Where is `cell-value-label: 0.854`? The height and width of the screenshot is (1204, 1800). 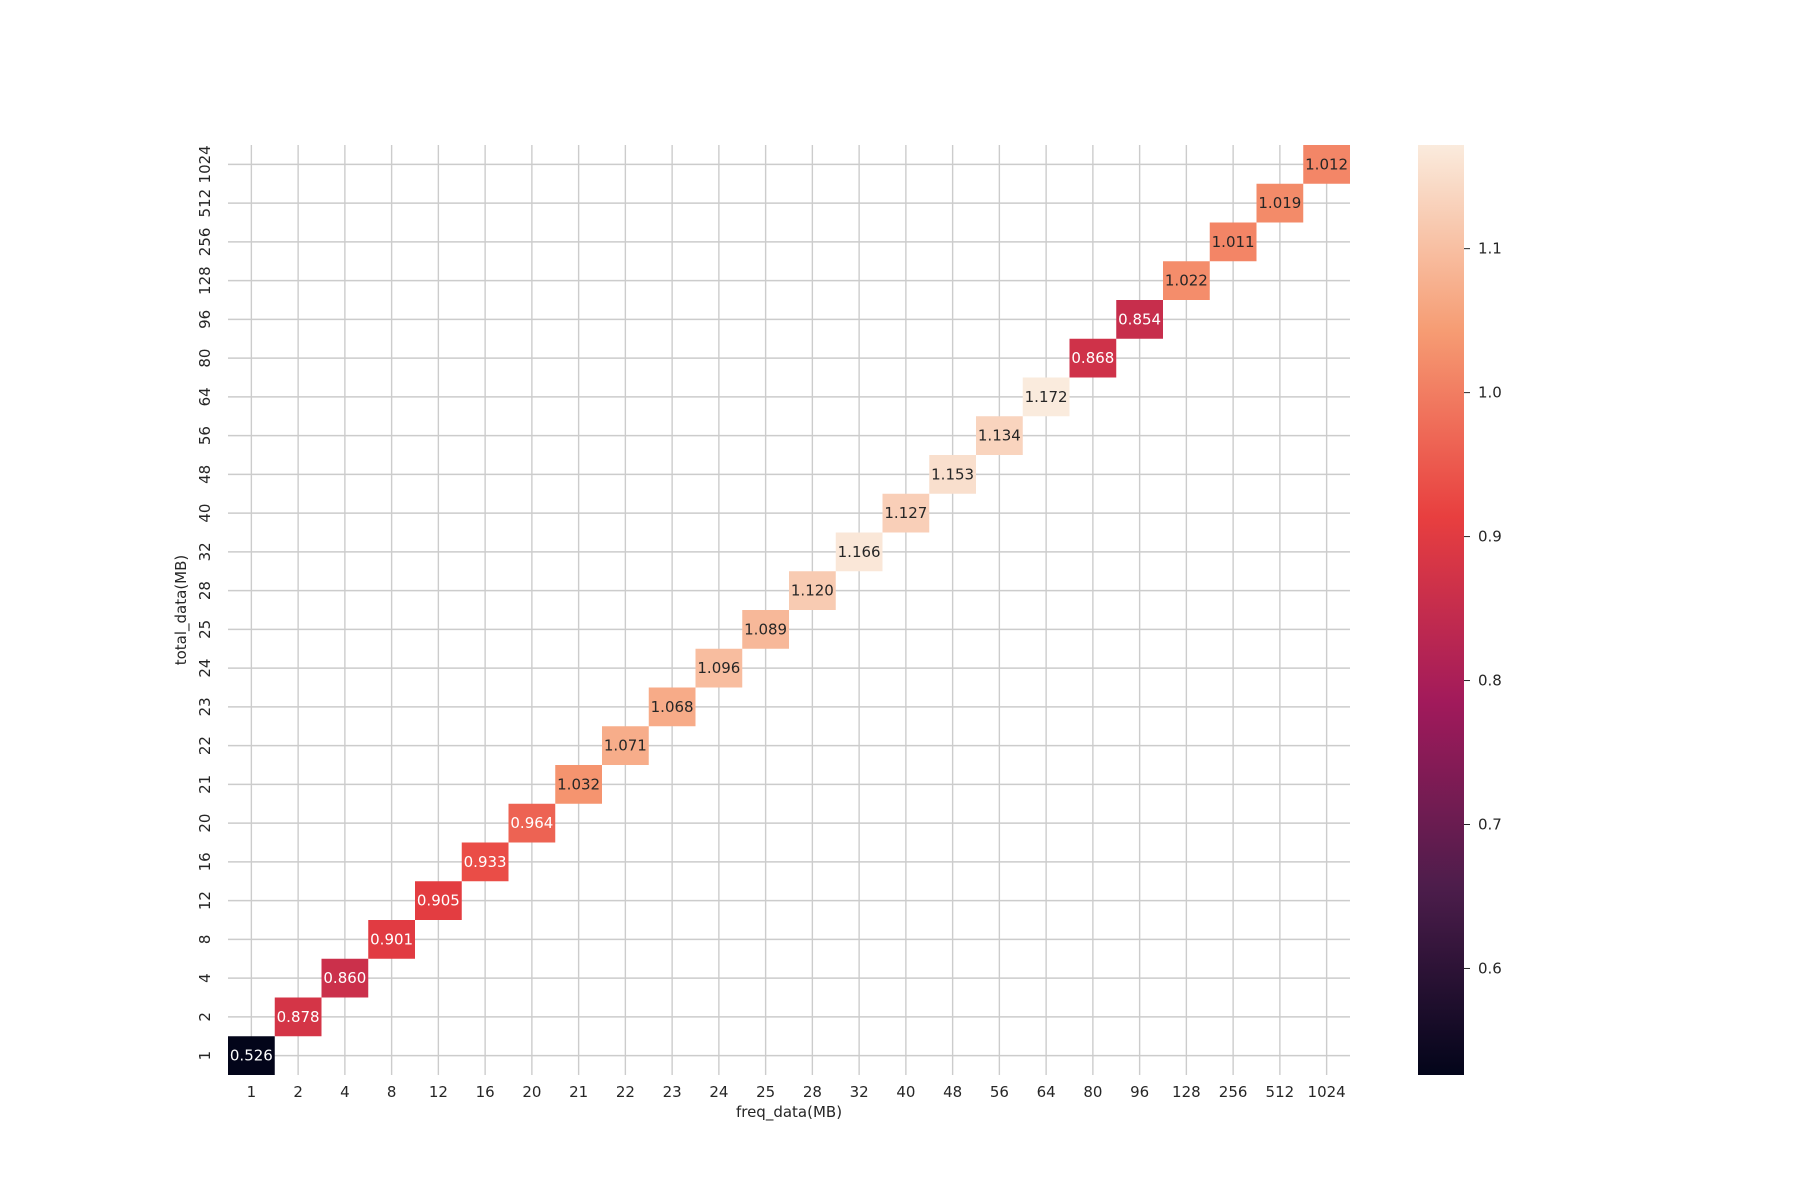 cell-value-label: 0.854 is located at coordinates (1139, 319).